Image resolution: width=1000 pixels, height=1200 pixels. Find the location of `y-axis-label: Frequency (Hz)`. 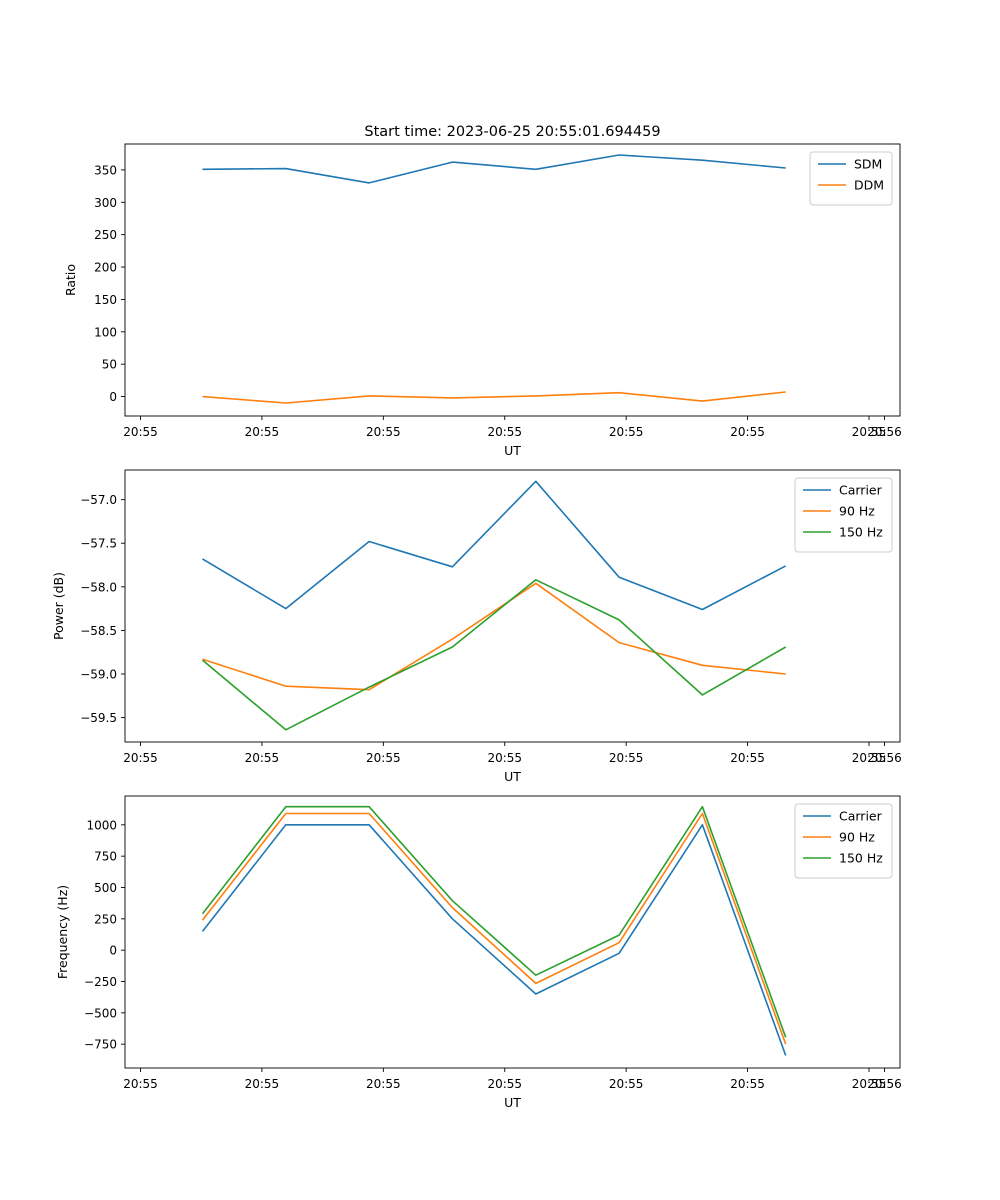

y-axis-label: Frequency (Hz) is located at coordinates (62, 932).